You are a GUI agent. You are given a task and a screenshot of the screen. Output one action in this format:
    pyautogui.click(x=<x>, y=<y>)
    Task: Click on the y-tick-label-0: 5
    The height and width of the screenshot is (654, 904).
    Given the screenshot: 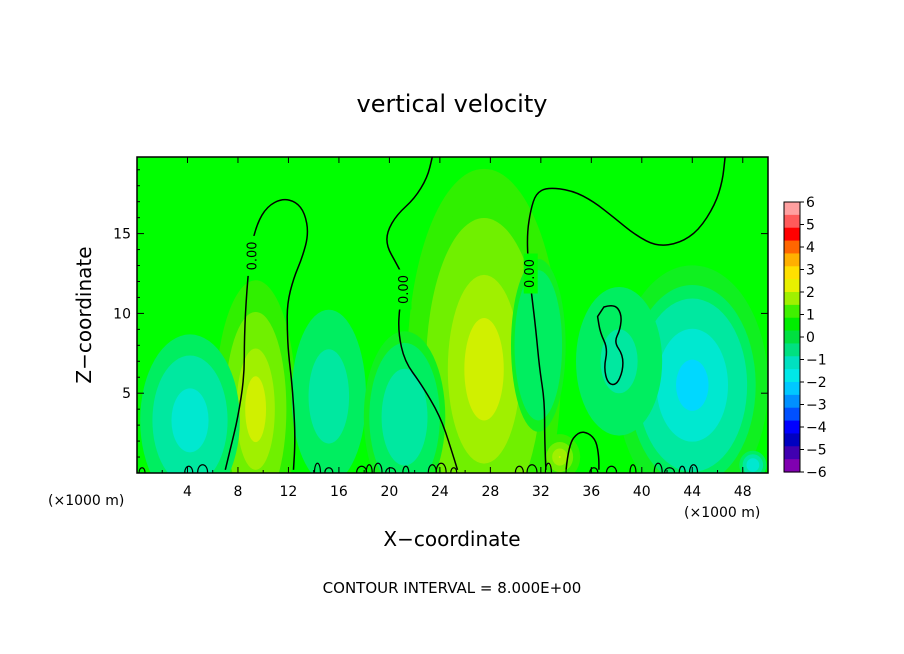 What is the action you would take?
    pyautogui.click(x=126, y=394)
    